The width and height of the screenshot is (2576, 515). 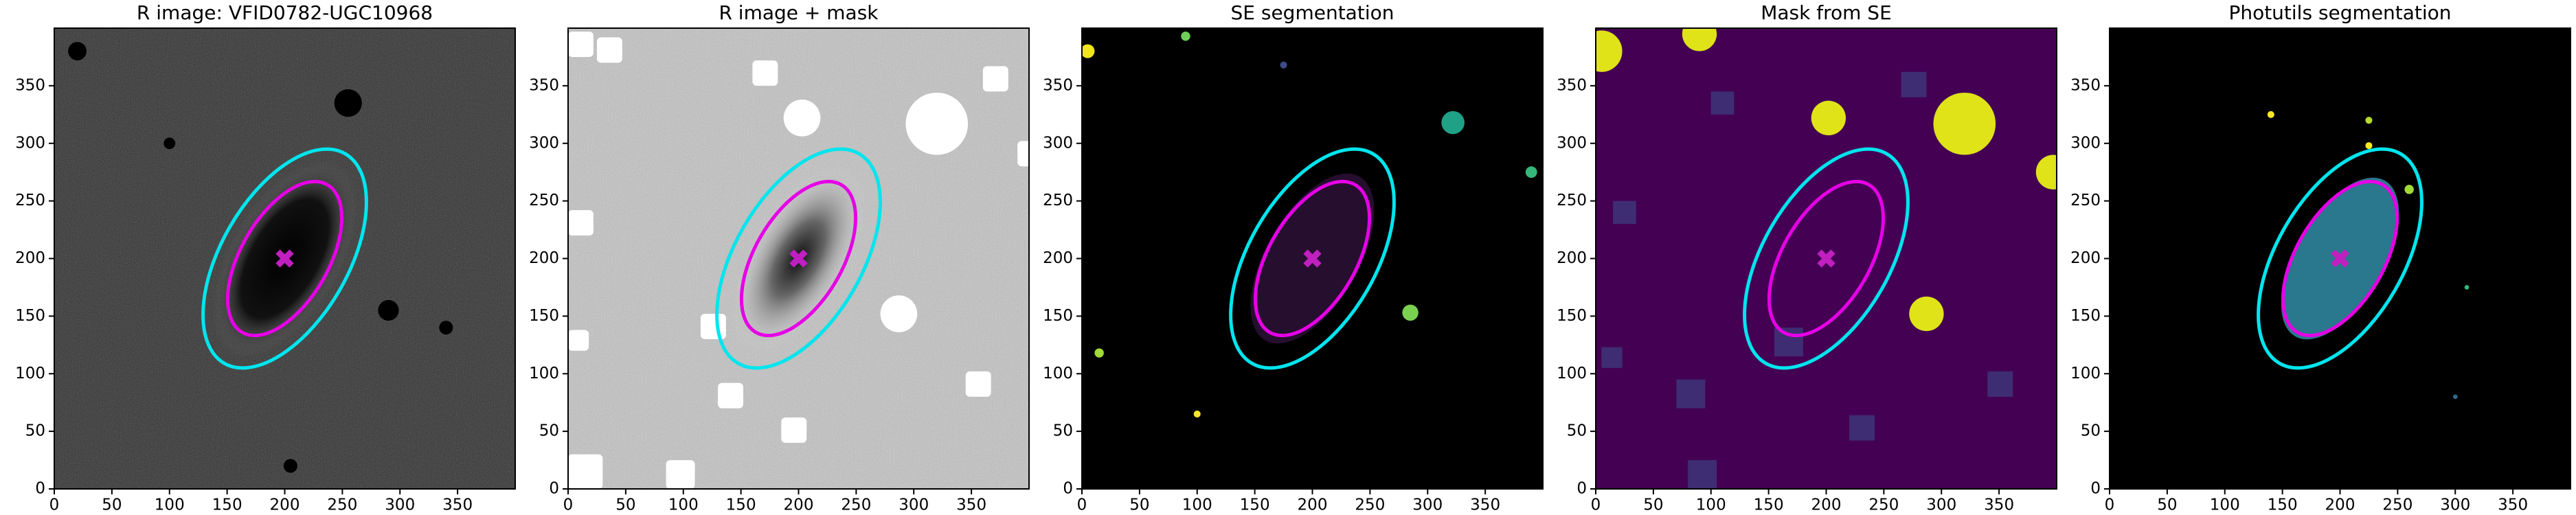 I want to click on panel-title: Mask from SE, so click(x=1826, y=12).